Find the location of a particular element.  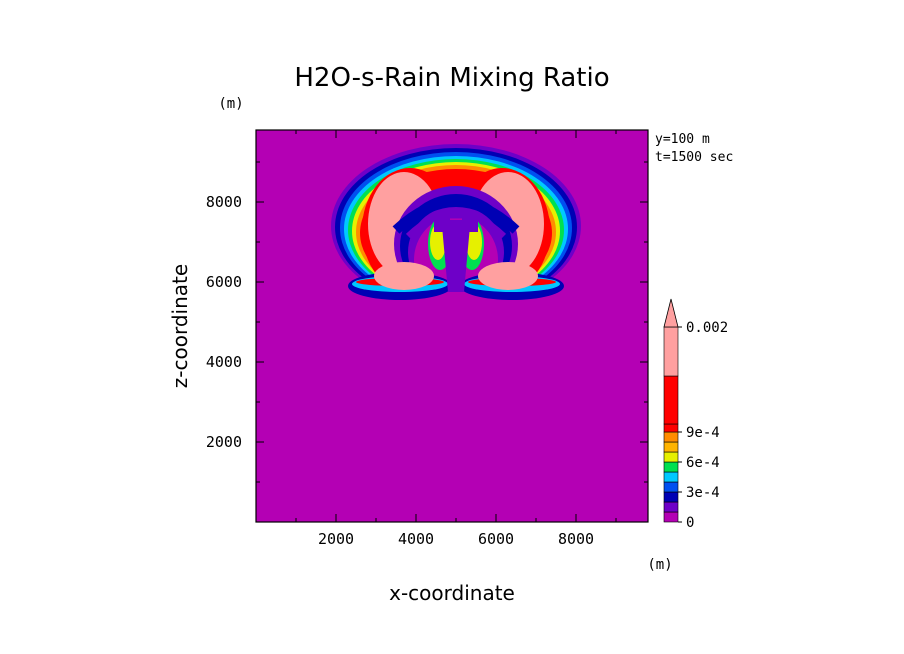

x-axis-label: x-coordinate is located at coordinates (452, 593).